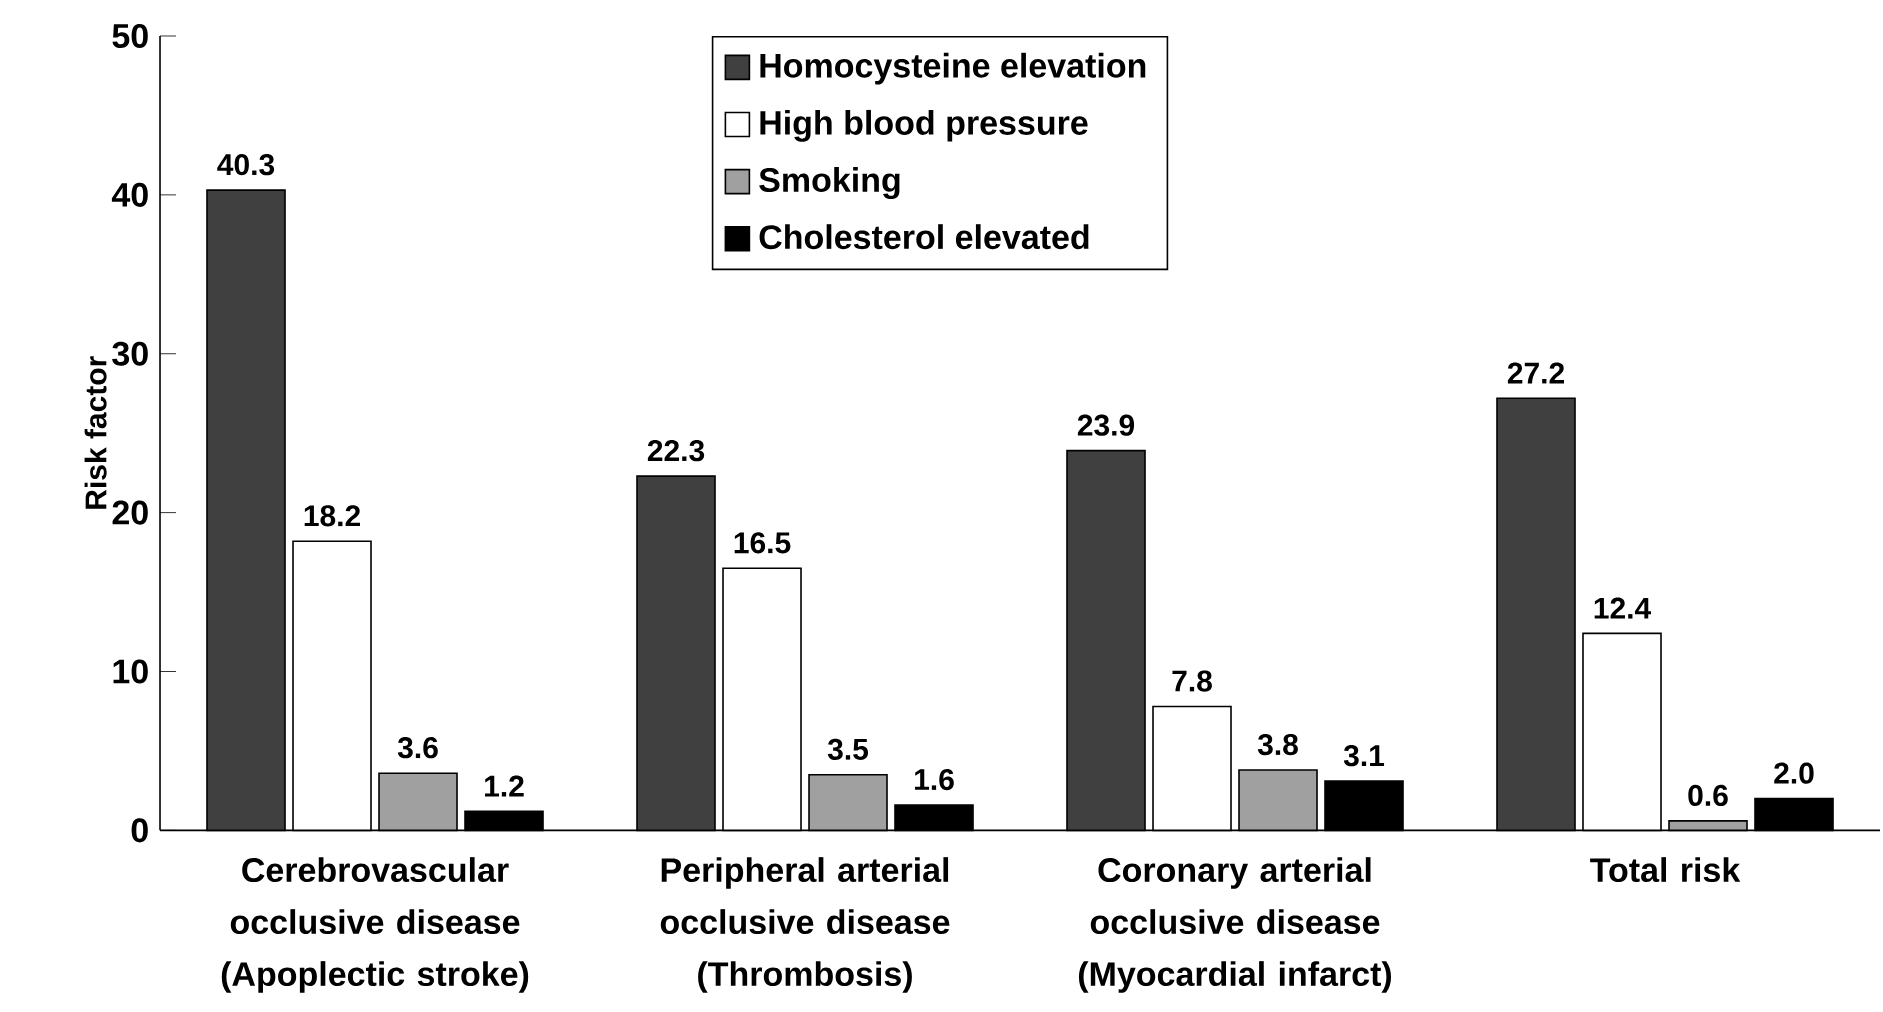 Image resolution: width=1883 pixels, height=1012 pixels. I want to click on y-tick-label: 50, so click(130, 36).